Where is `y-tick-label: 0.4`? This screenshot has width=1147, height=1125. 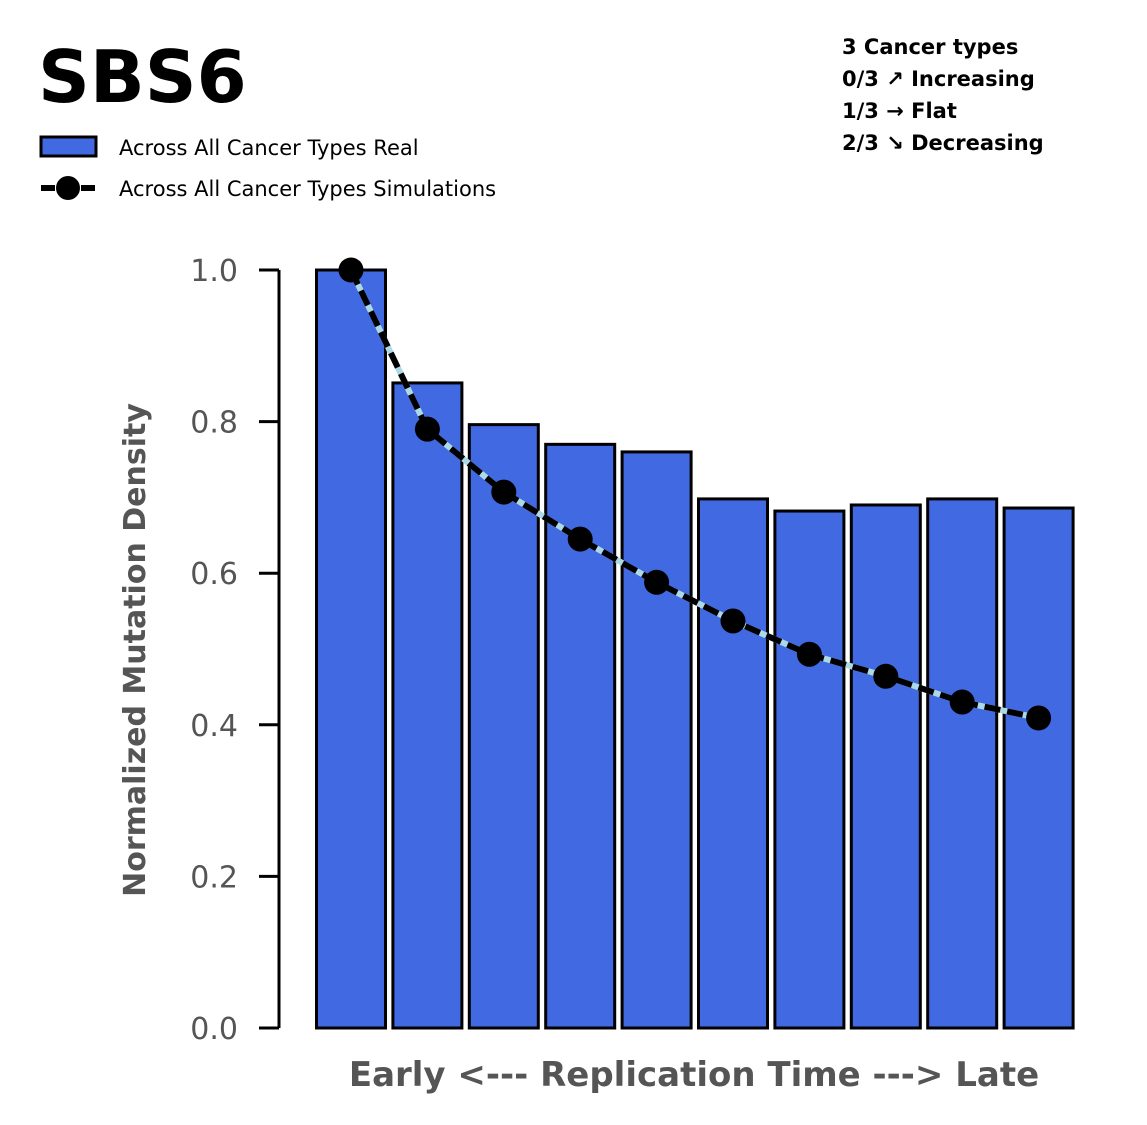
y-tick-label: 0.4 is located at coordinates (214, 726).